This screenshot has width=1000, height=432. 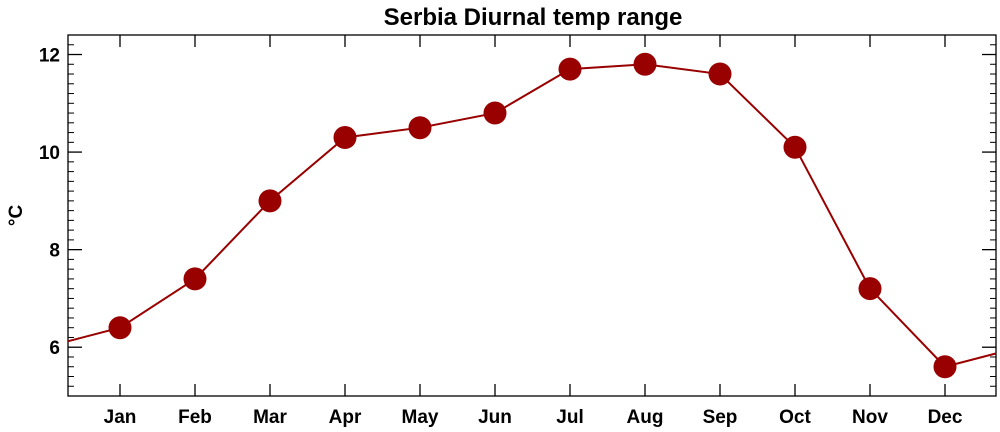 What do you see at coordinates (345, 137) in the screenshot?
I see `data-point-apr` at bounding box center [345, 137].